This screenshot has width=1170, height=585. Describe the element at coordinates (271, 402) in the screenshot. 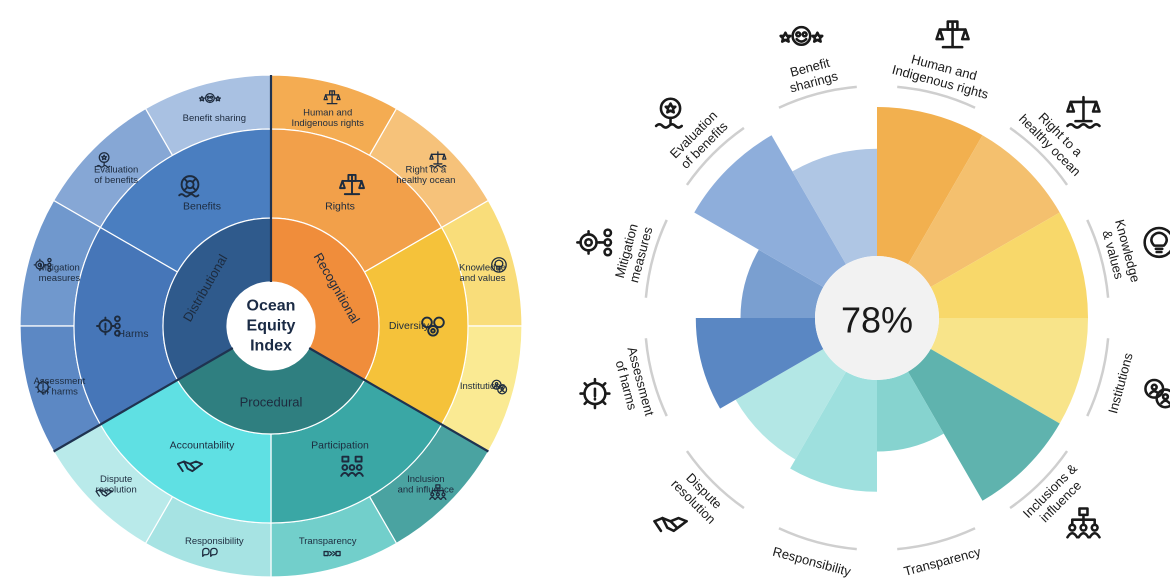

I see `inner-label-2: Procedural` at that location.